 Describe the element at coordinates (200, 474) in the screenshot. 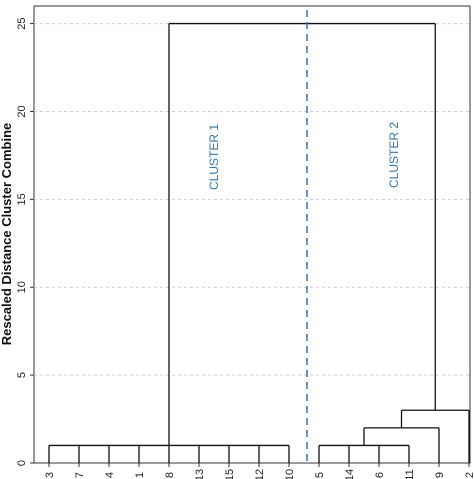

I see `x-tick-label: 13` at that location.